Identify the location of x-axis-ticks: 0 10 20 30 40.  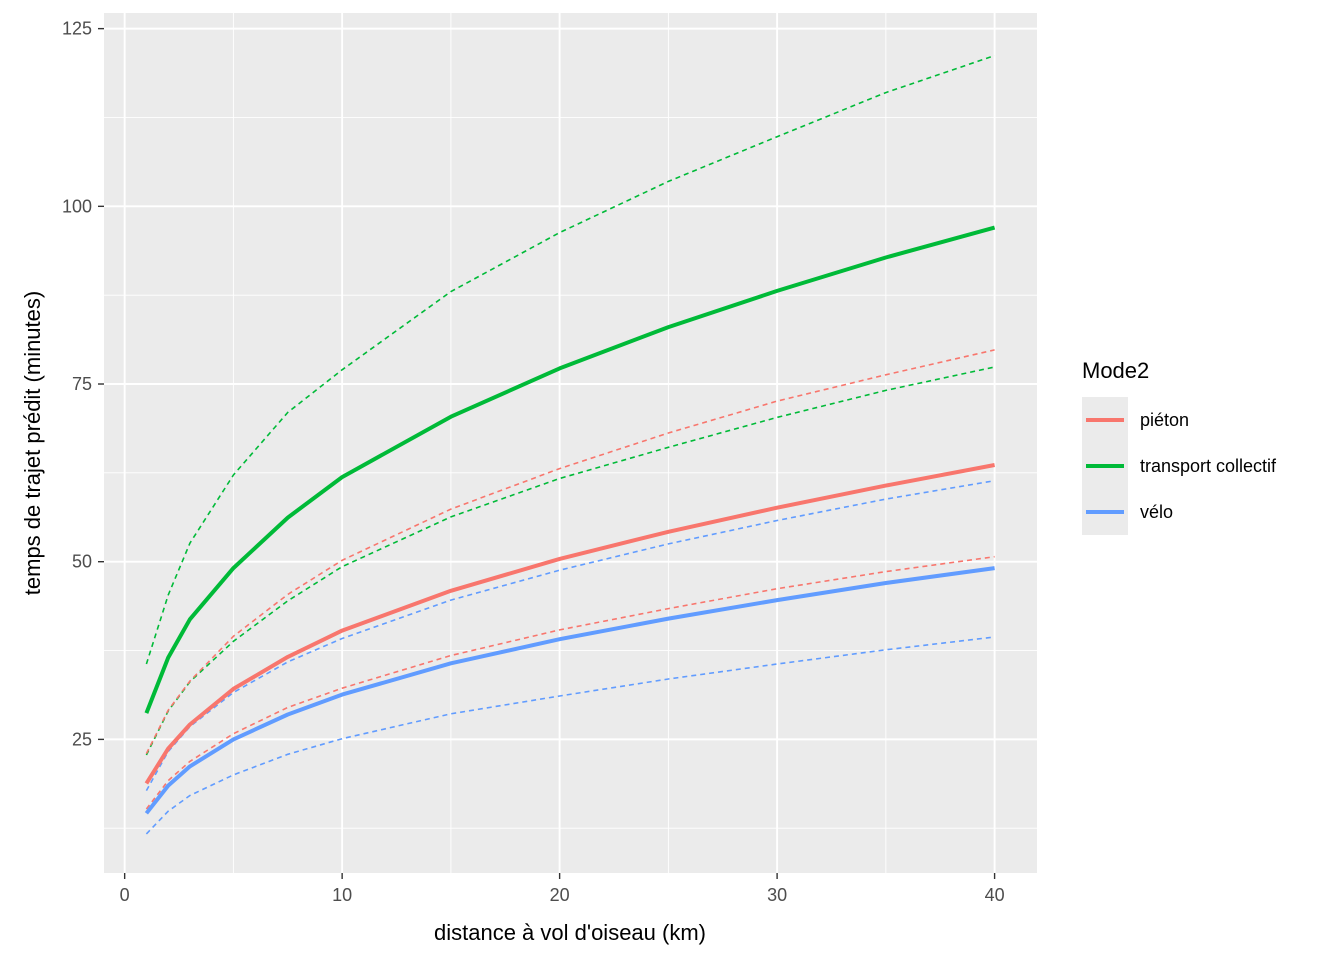
(562, 889).